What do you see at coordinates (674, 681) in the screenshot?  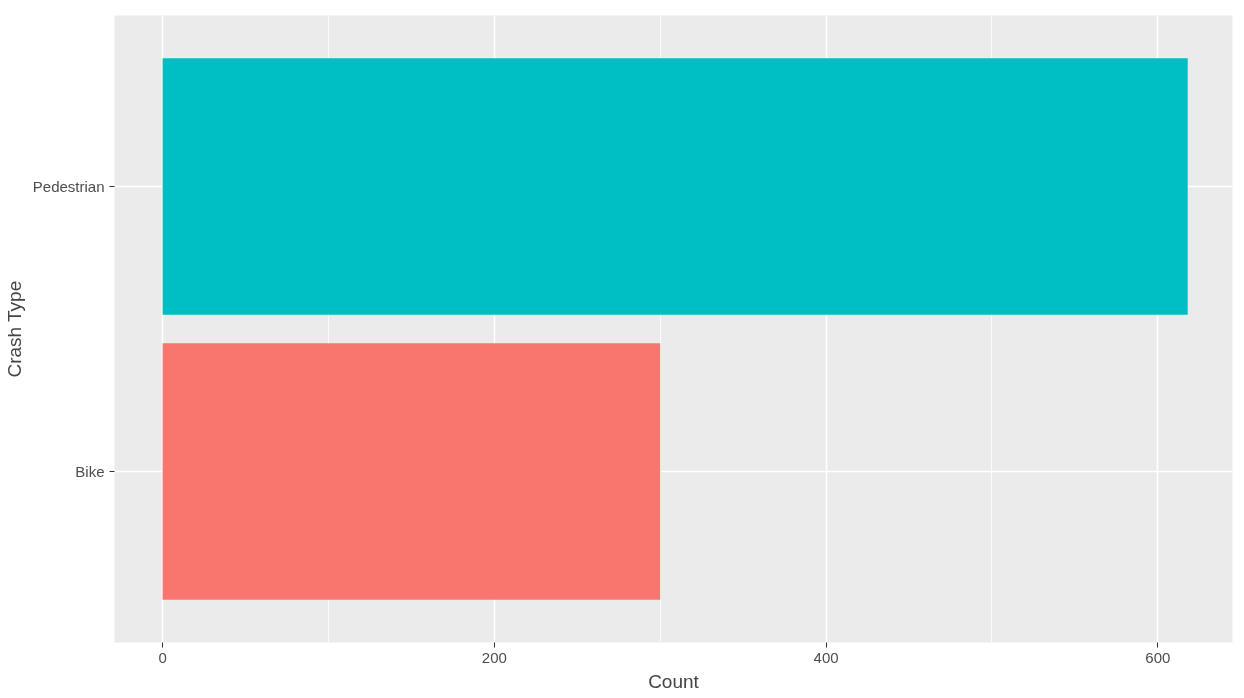 I see `x-axis-title: Count` at bounding box center [674, 681].